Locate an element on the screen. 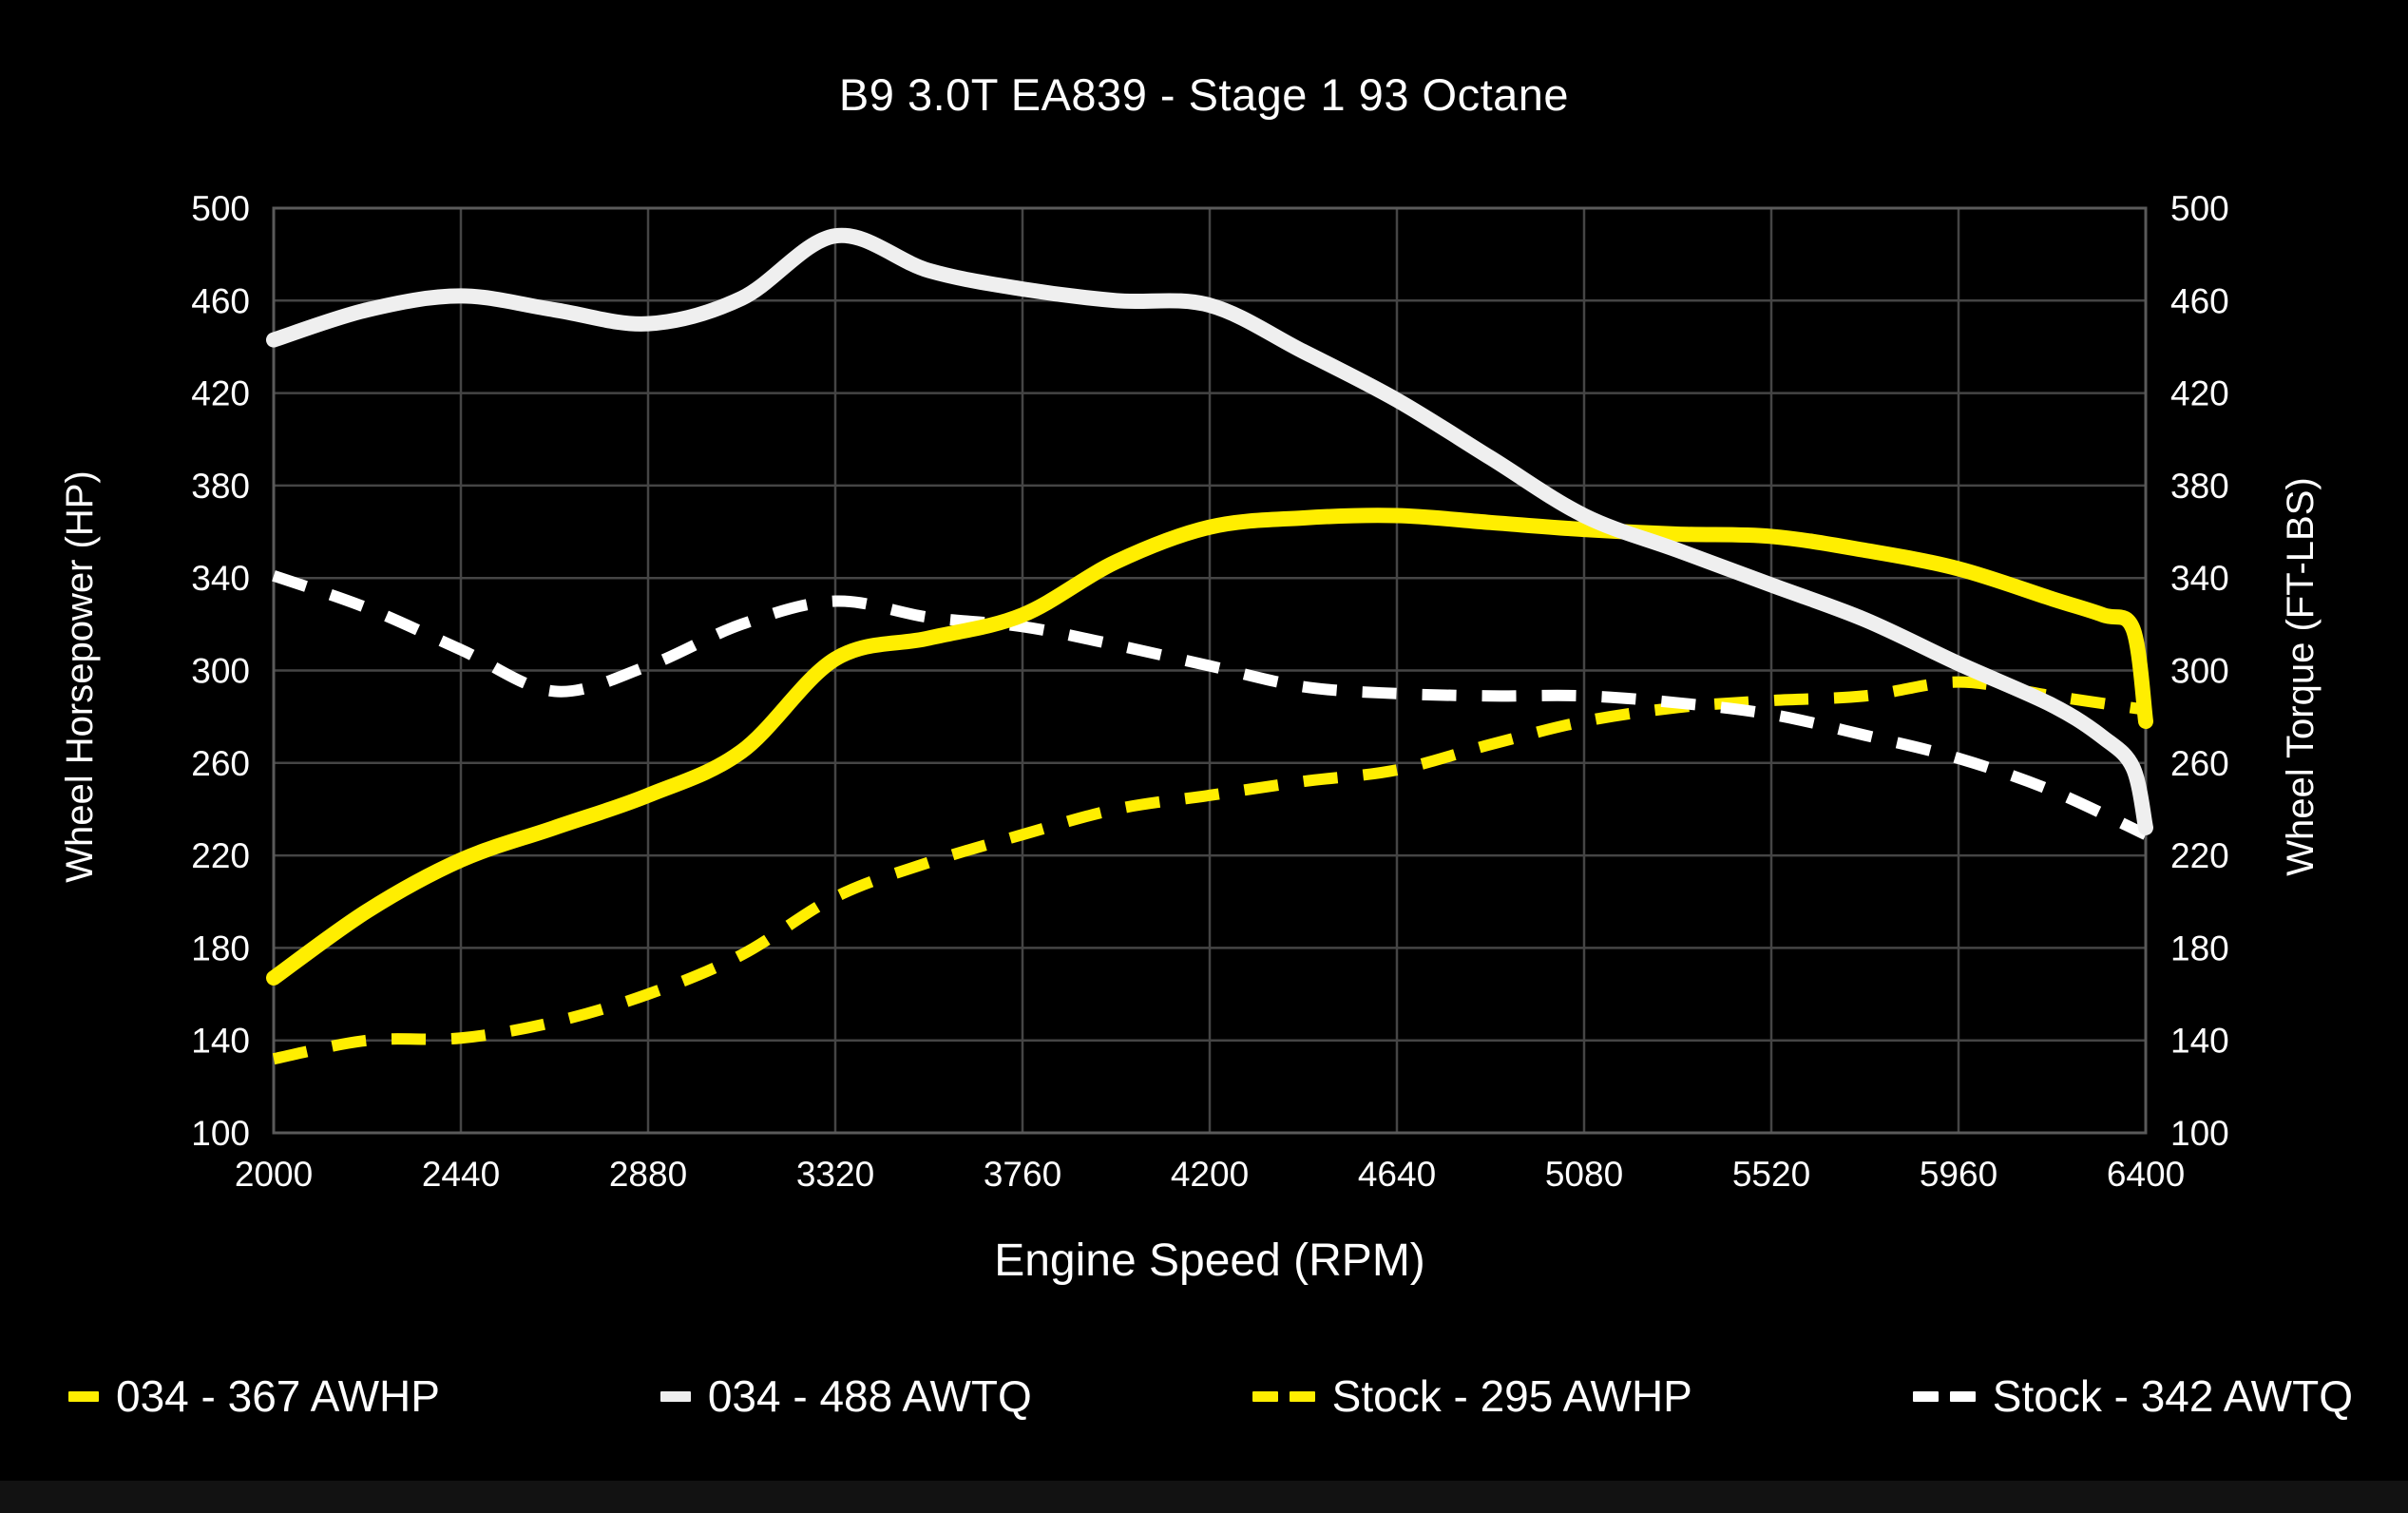 This screenshot has width=2408, height=1513. legend-item: 034 - 367 AWHP is located at coordinates (254, 1396).